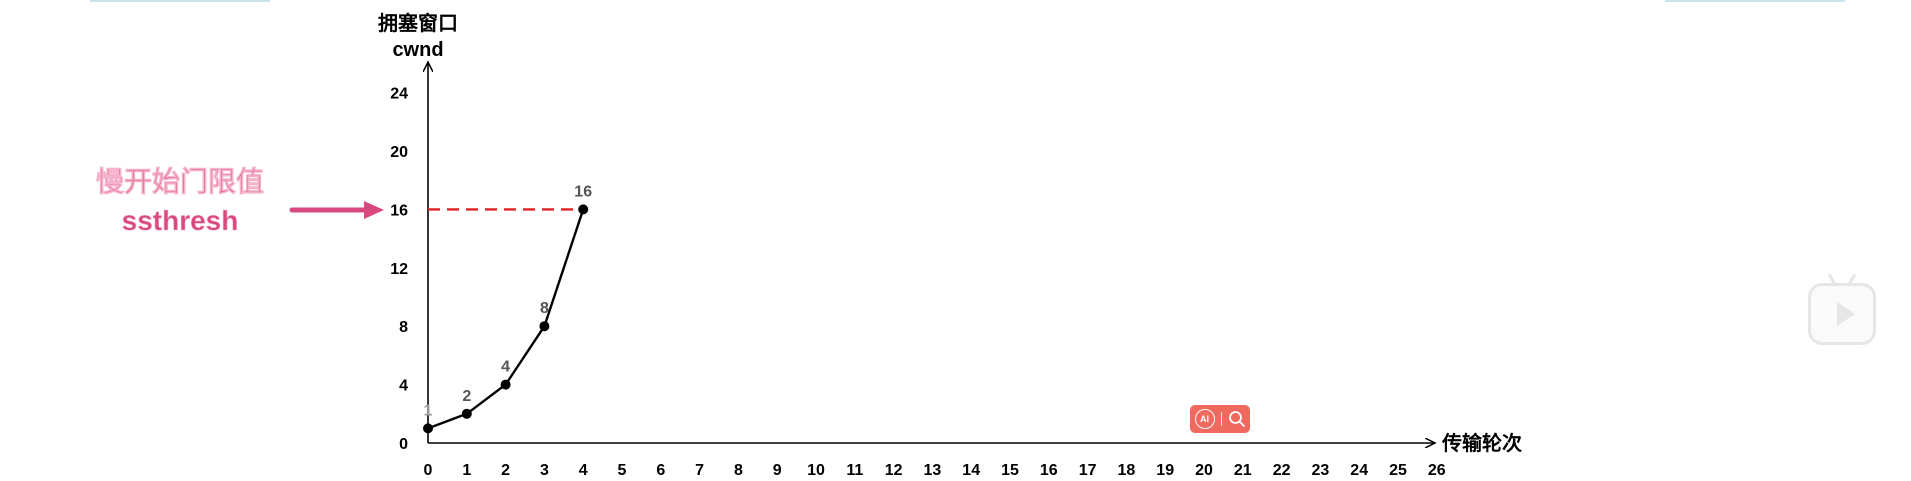 The width and height of the screenshot is (1911, 481). What do you see at coordinates (1237, 419) in the screenshot?
I see `search-icon` at bounding box center [1237, 419].